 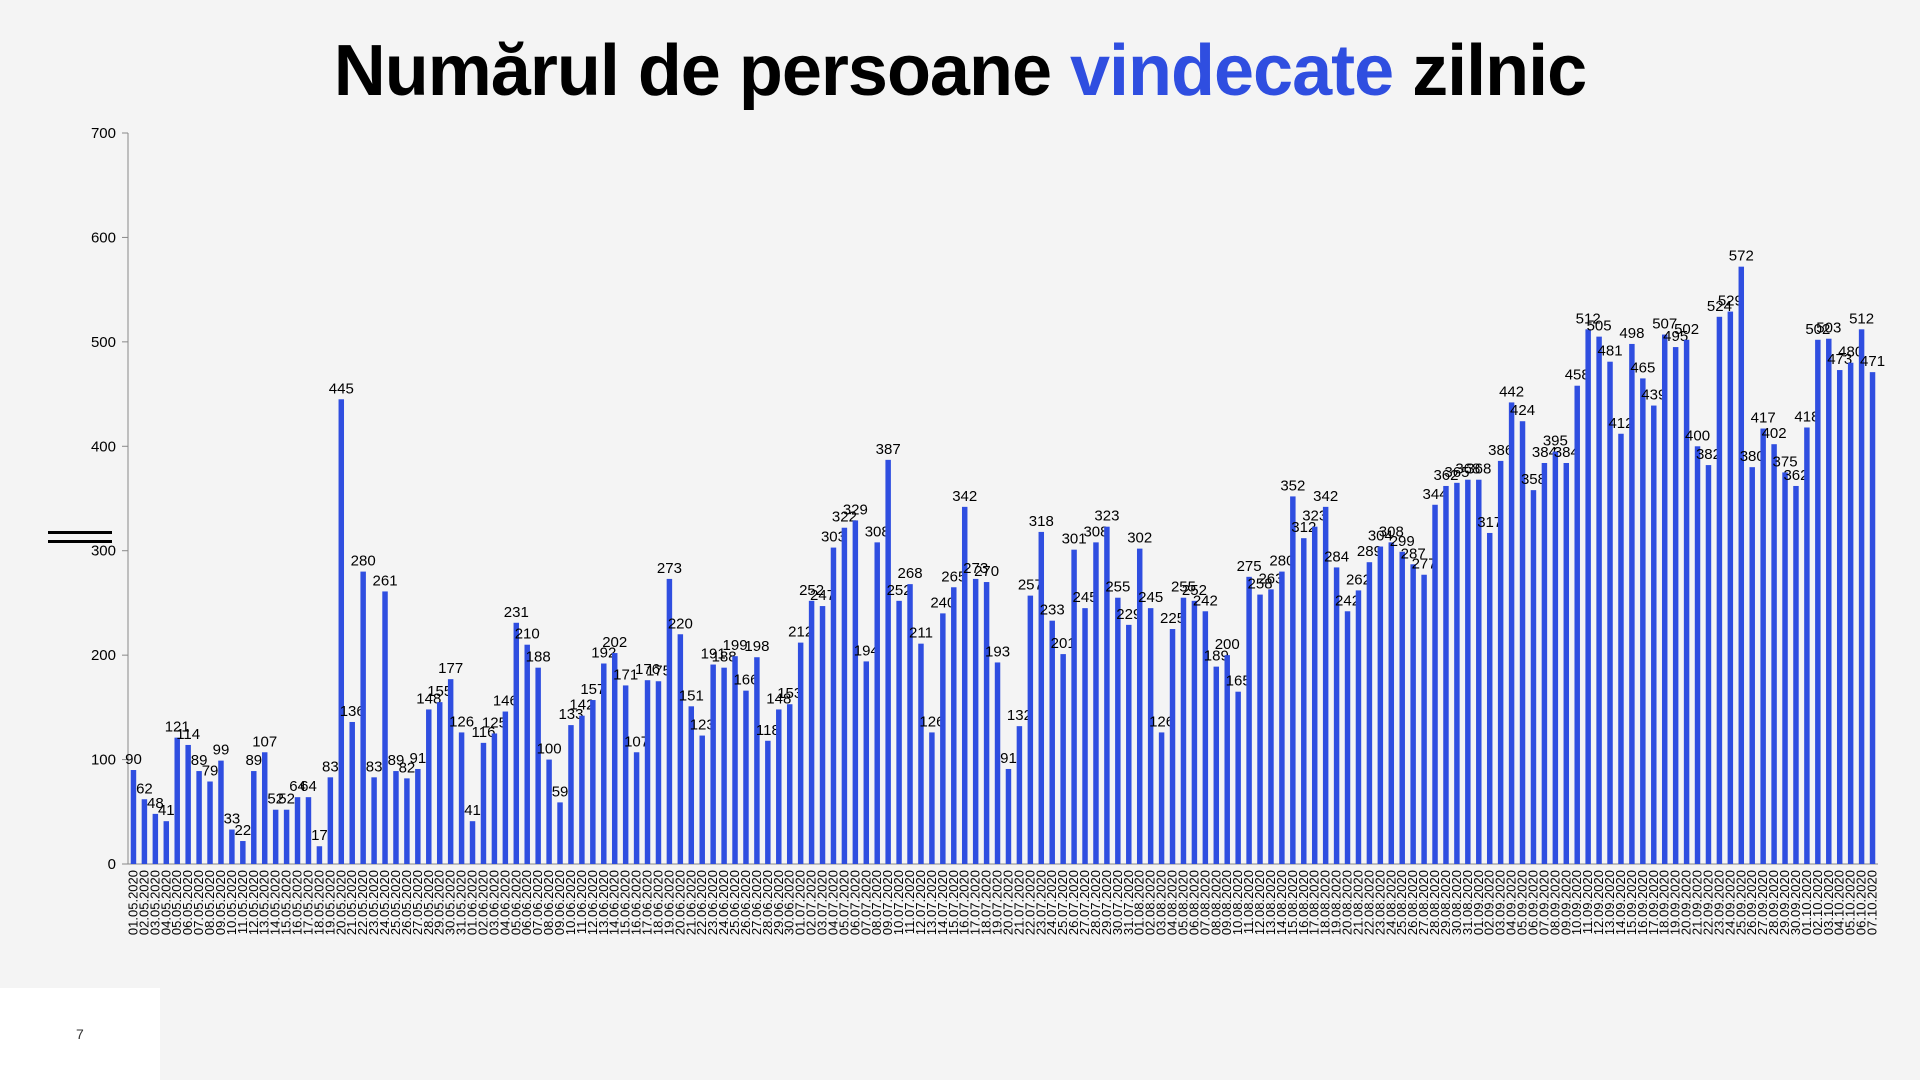 What do you see at coordinates (1226, 902) in the screenshot?
I see `x-tick-label: 09.08.2020` at bounding box center [1226, 902].